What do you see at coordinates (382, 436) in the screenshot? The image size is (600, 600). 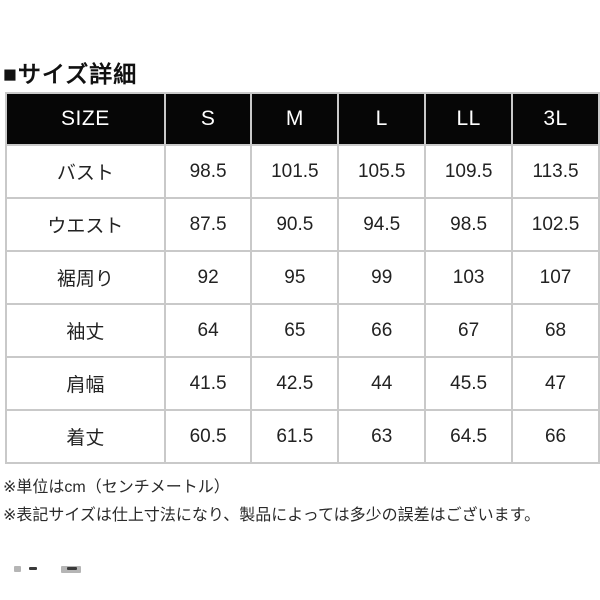 I see `size-value-cell: 63` at bounding box center [382, 436].